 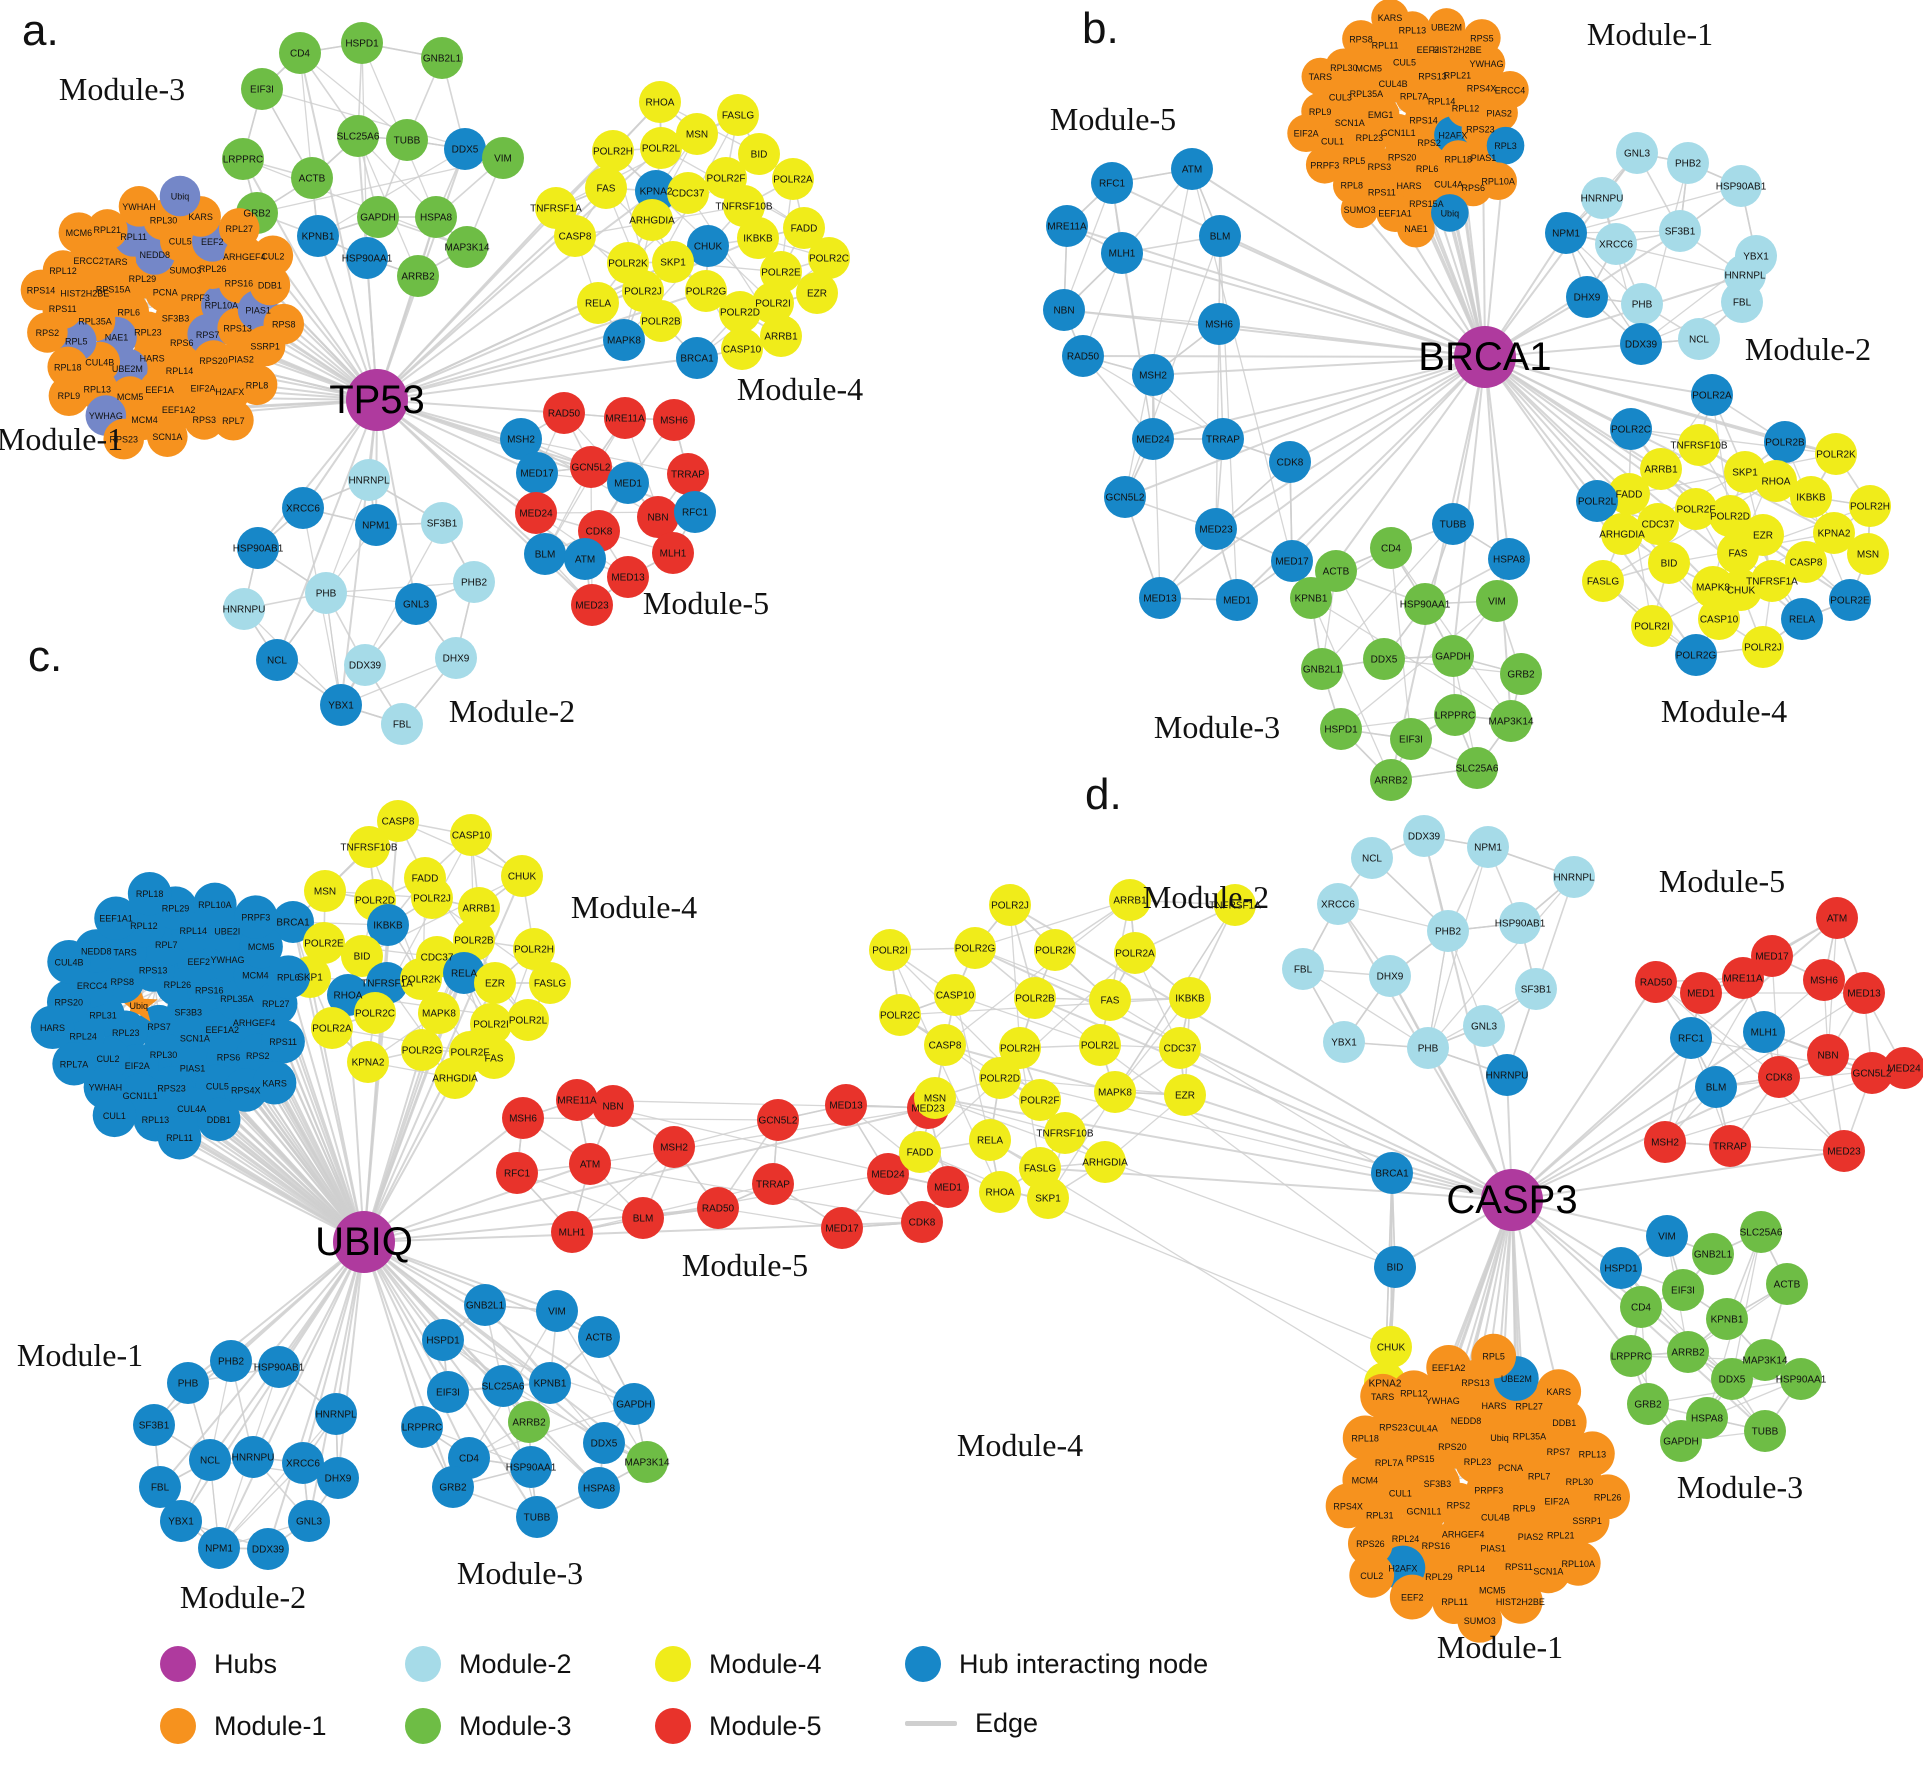 What do you see at coordinates (1360, 210) in the screenshot?
I see `node-label: SUMO3` at bounding box center [1360, 210].